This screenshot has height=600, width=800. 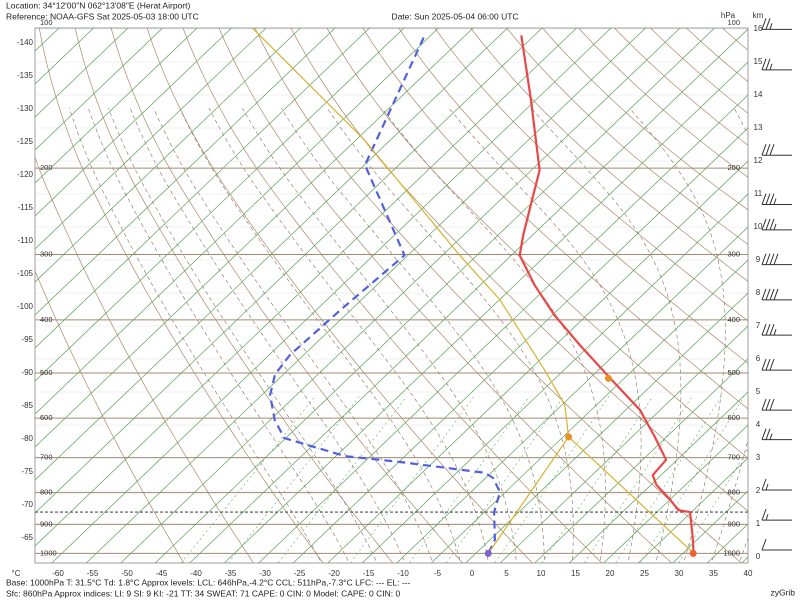 What do you see at coordinates (334, 573) in the screenshot?
I see `x-tick-label: -20` at bounding box center [334, 573].